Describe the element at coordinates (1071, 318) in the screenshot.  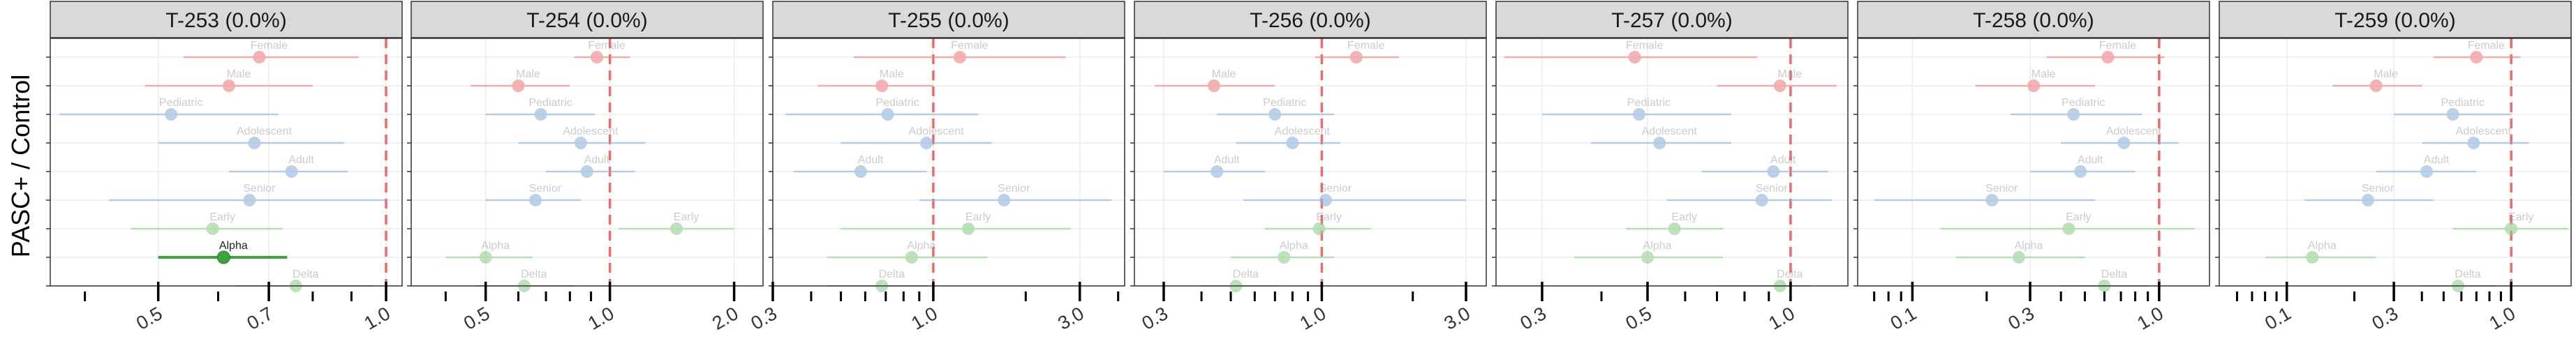
I see `x-tick-label: 3.0` at that location.